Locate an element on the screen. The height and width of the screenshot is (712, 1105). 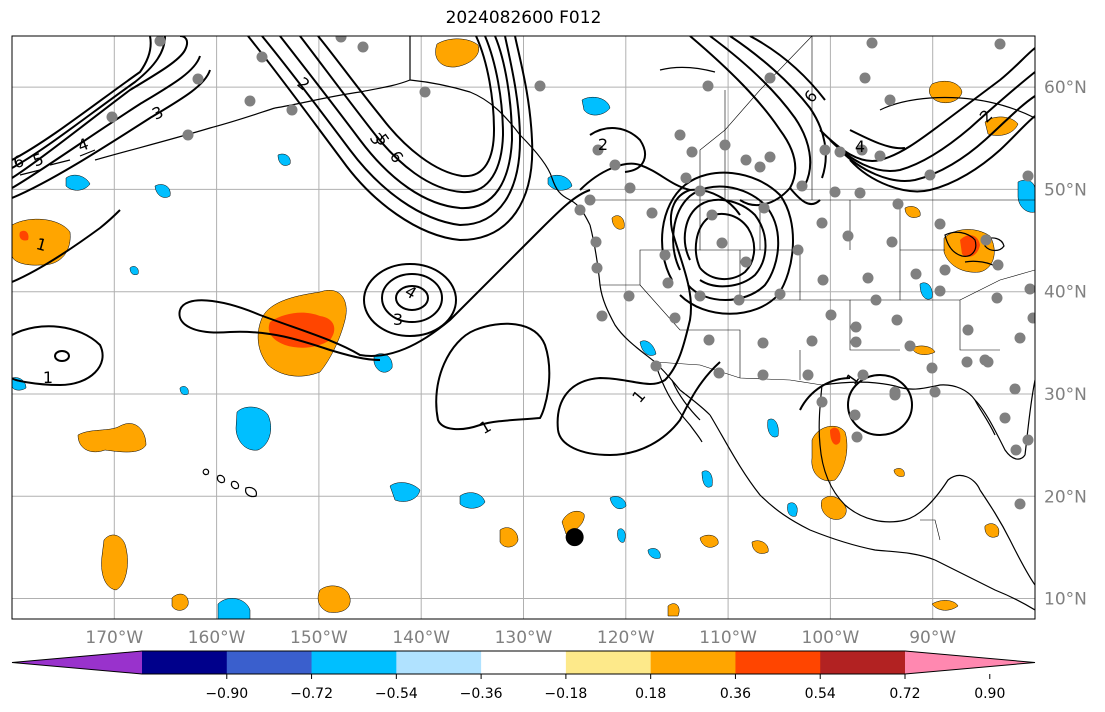
lat-tick-label: 30°N is located at coordinates (1065, 395).